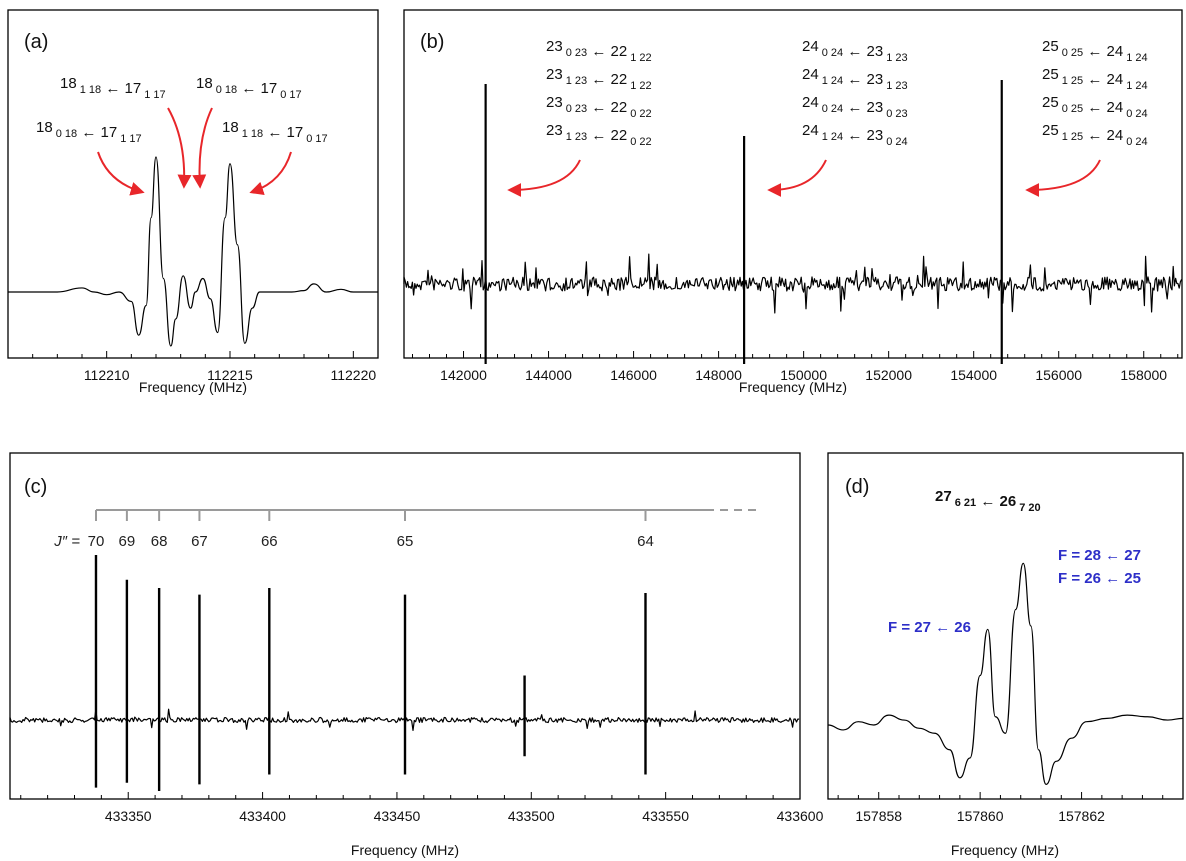  Describe the element at coordinates (544, 178) in the screenshot. I see `arrow-b1` at that location.